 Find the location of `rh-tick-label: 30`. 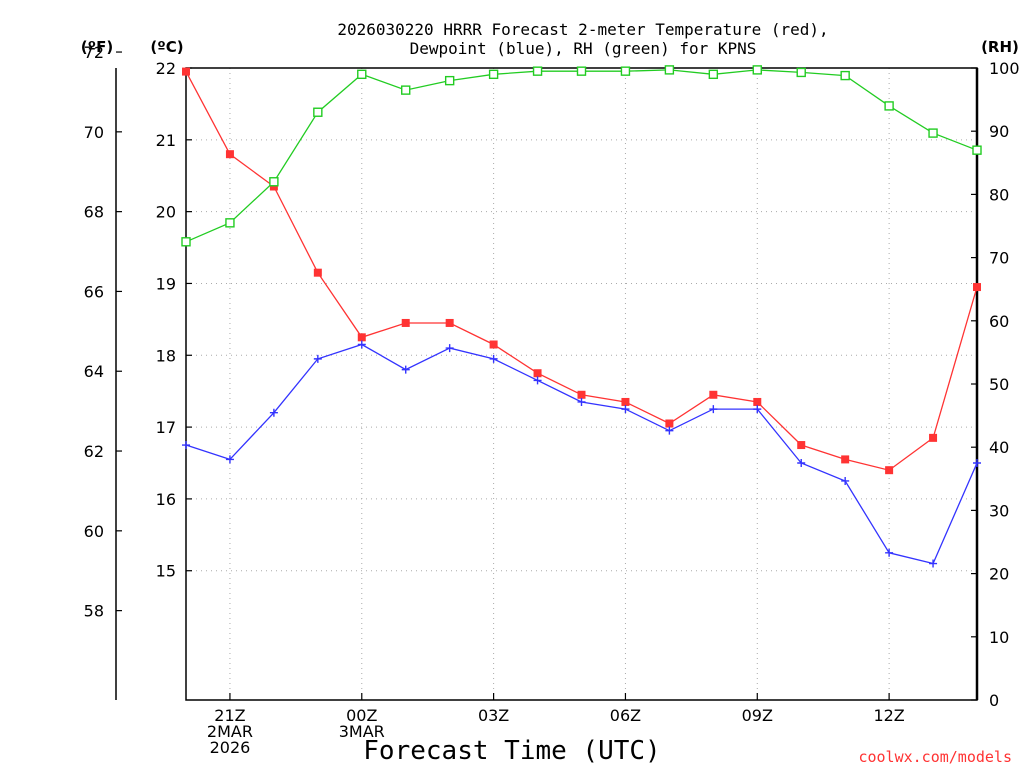

rh-tick-label: 30 is located at coordinates (999, 510).